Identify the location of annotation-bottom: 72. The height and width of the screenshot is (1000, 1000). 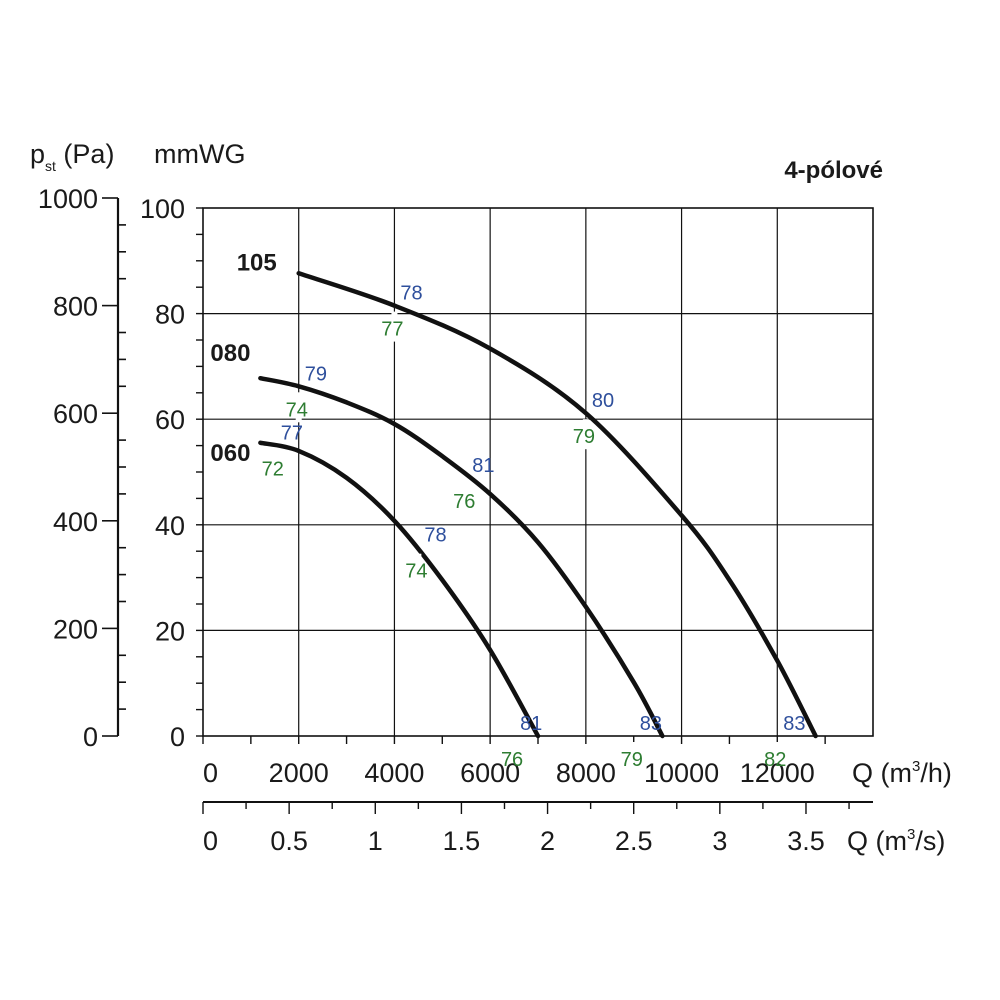
(273, 469).